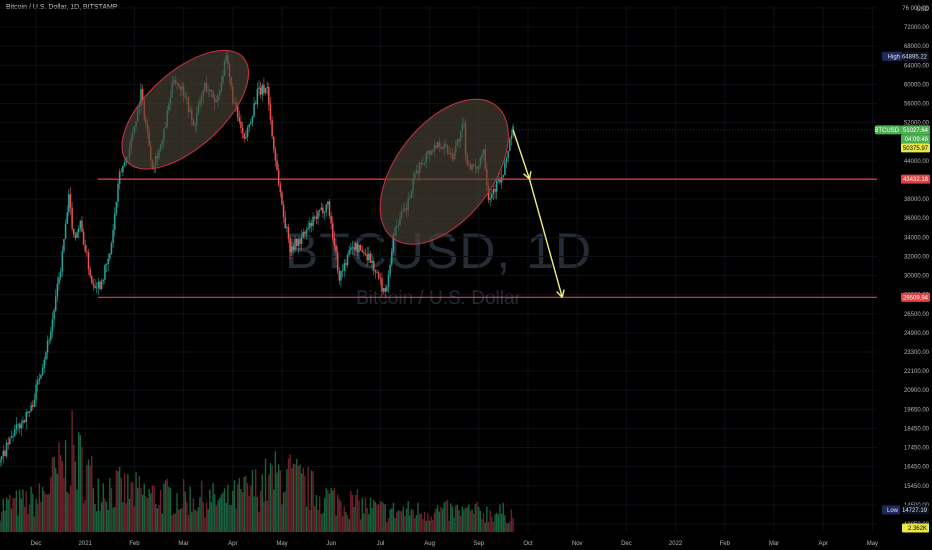 This screenshot has width=932, height=550. Describe the element at coordinates (185, 109) in the screenshot. I see `first-top-ellipse` at that location.